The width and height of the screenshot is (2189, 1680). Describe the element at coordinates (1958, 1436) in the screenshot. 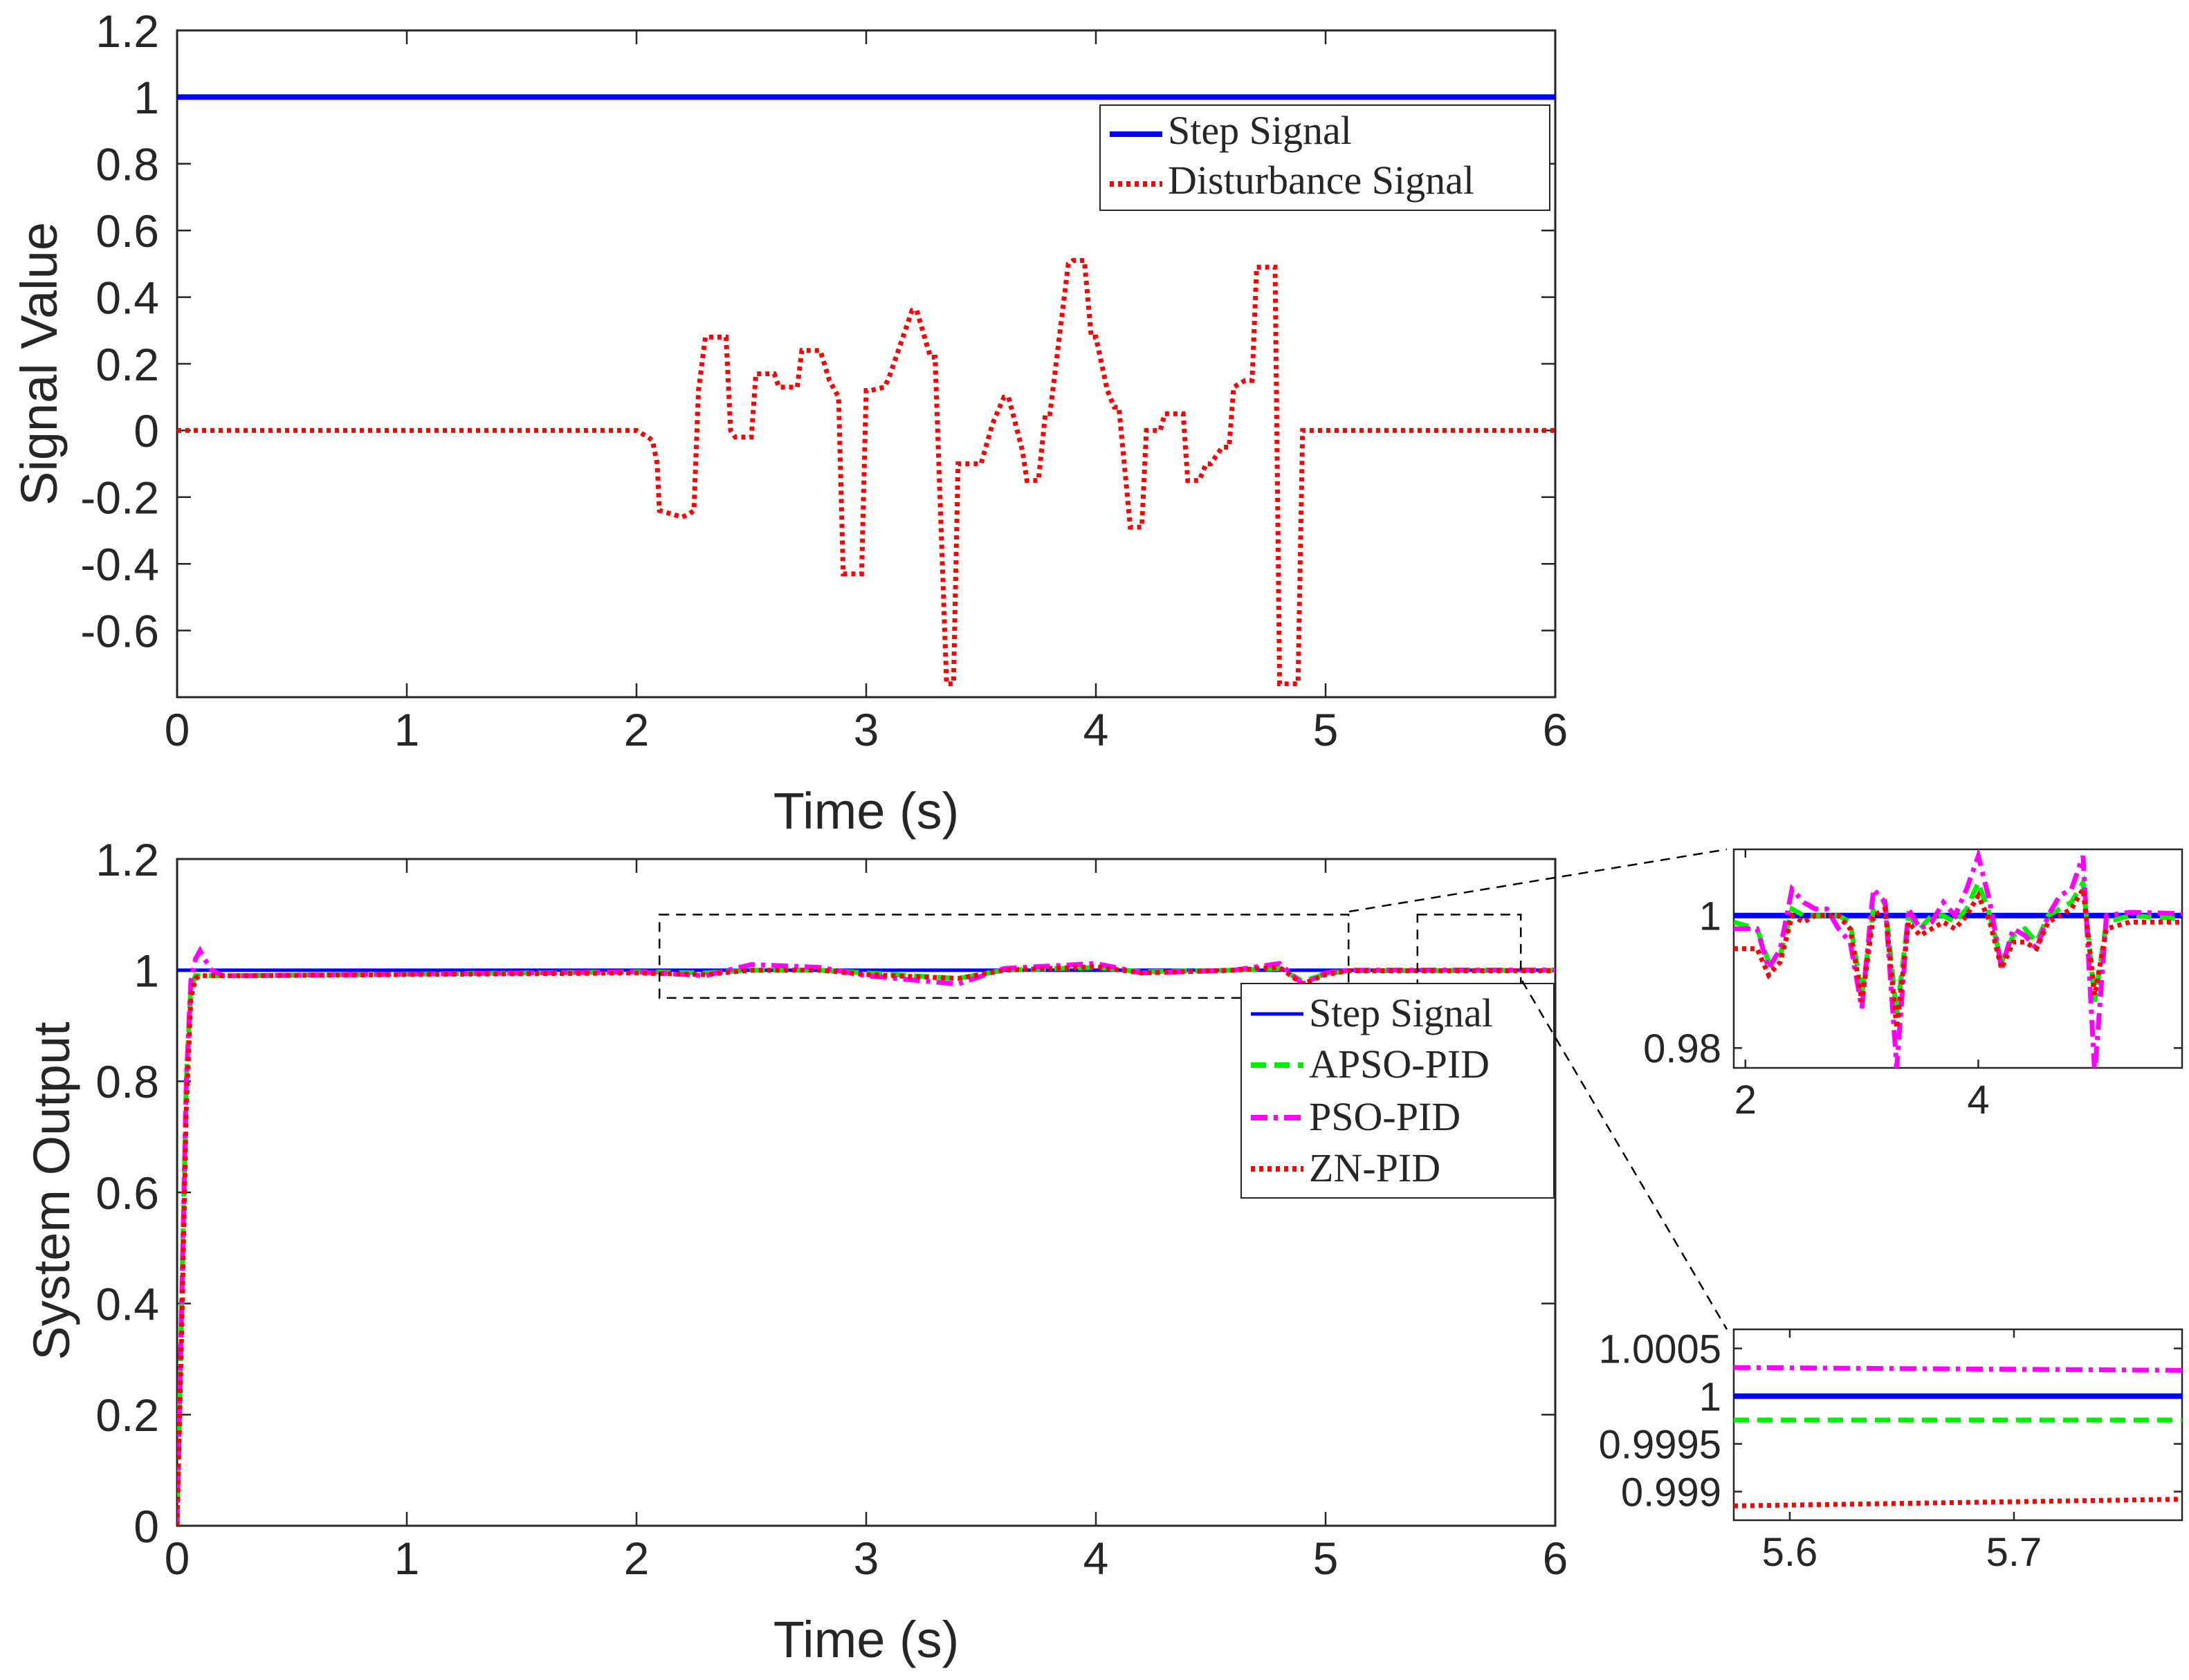

I see `inset-2-lines` at that location.